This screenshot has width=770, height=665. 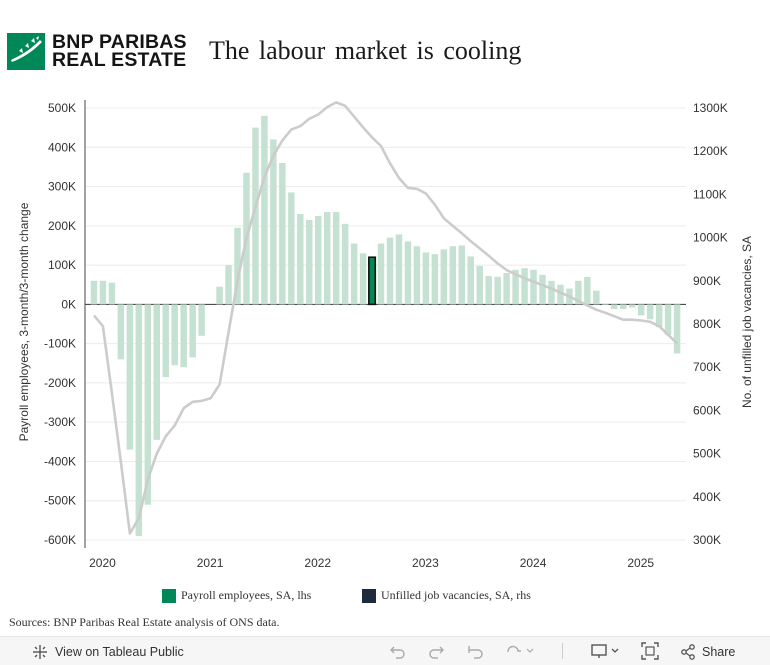 I want to click on left-tick-label: -100K, so click(x=60, y=344).